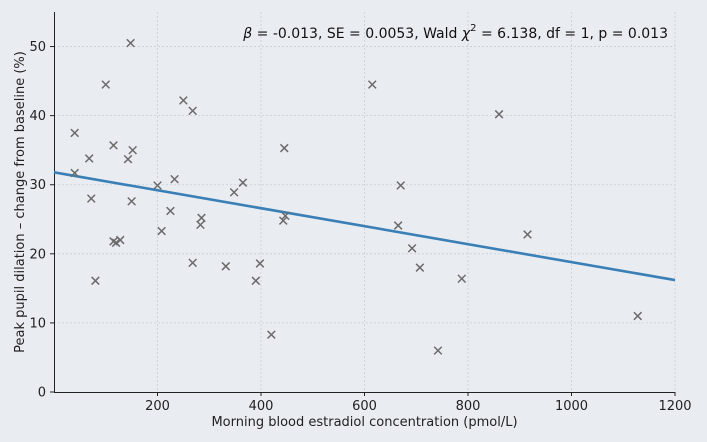 The width and height of the screenshot is (707, 442). What do you see at coordinates (37, 185) in the screenshot?
I see `y-tick-label: 30` at bounding box center [37, 185].